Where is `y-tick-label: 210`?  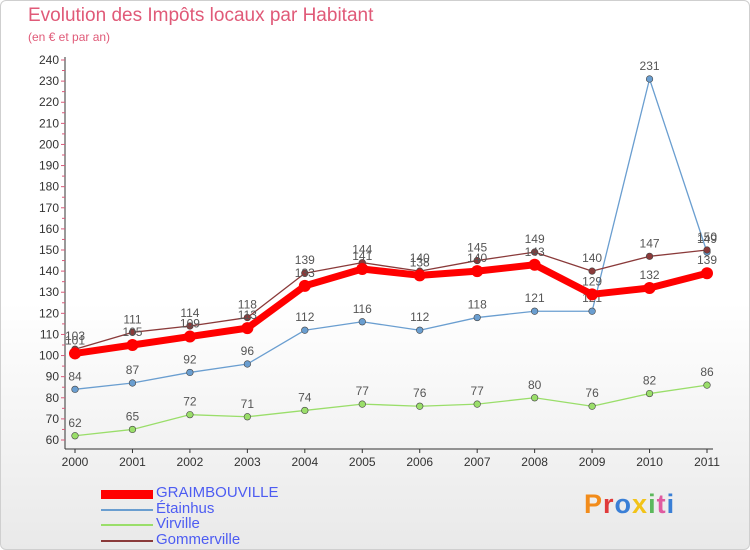
y-tick-label: 210 is located at coordinates (49, 123).